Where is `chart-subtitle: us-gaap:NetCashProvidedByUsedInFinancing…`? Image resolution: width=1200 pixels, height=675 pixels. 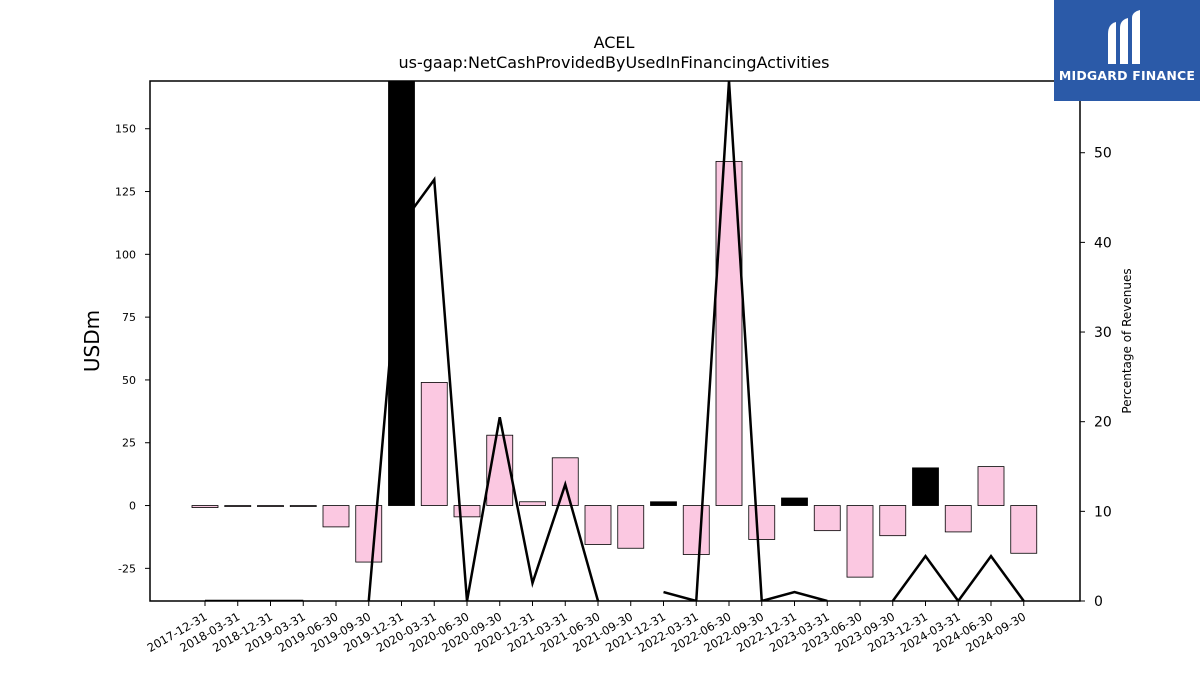
chart-subtitle: us-gaap:NetCashProvidedByUsedInFinancing… is located at coordinates (613, 62).